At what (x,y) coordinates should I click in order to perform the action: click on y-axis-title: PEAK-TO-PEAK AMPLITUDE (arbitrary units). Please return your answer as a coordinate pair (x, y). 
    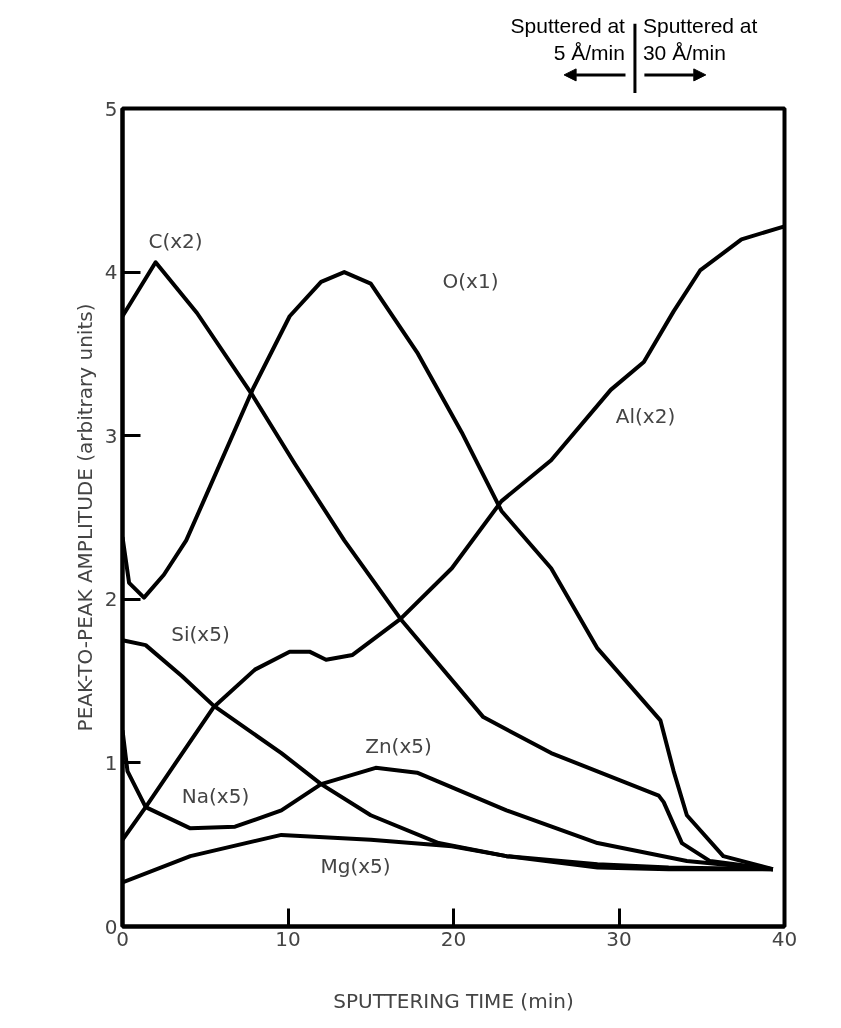
    Looking at the image, I should click on (84, 517).